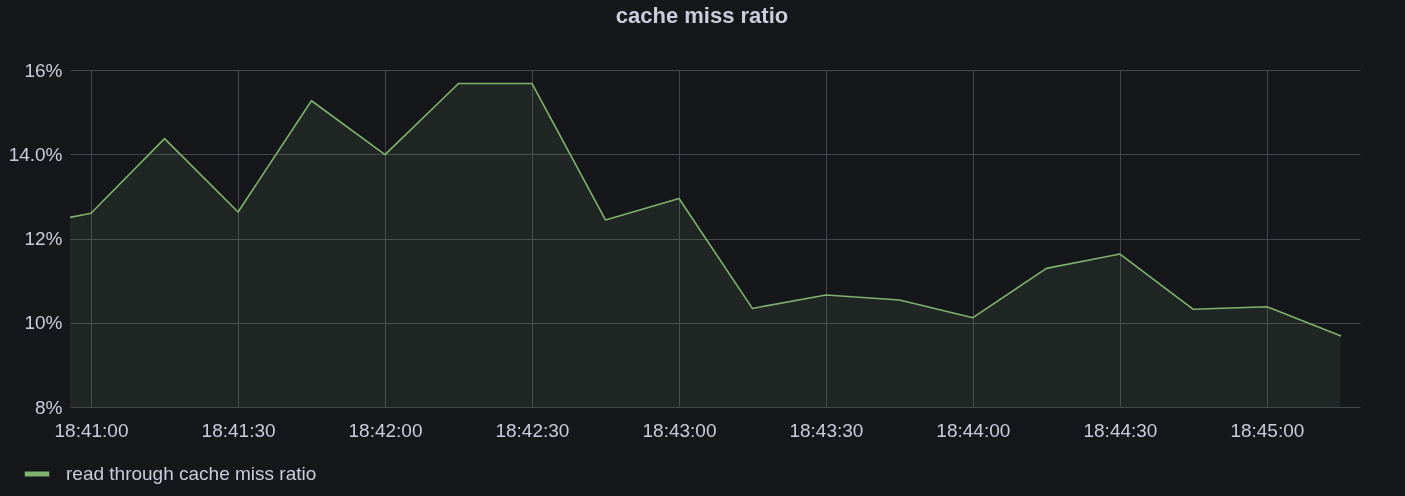  I want to click on x-tick-label: 18:45:00, so click(1267, 430).